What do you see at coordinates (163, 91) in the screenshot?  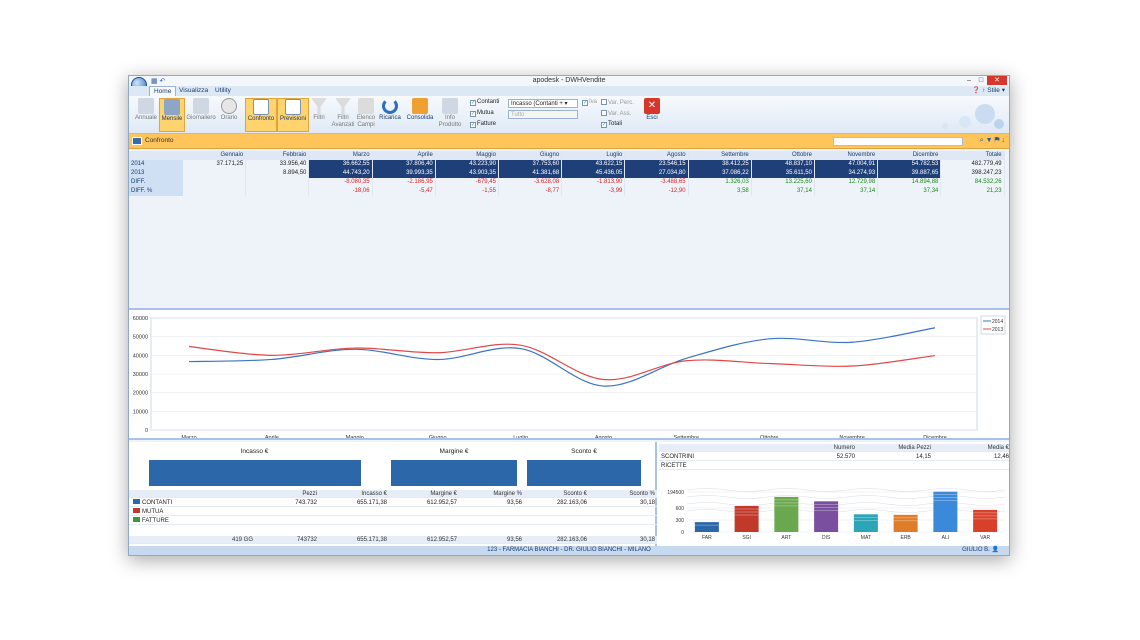 I see `tab-home: Home` at bounding box center [163, 91].